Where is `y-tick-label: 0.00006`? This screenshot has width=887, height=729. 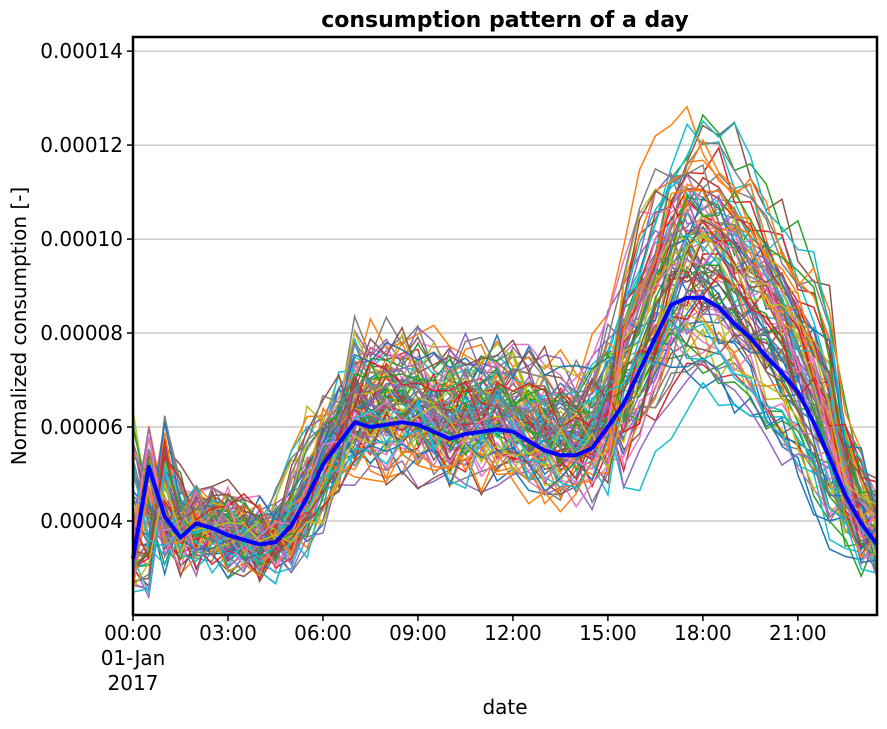
y-tick-label: 0.00006 is located at coordinates (81, 427).